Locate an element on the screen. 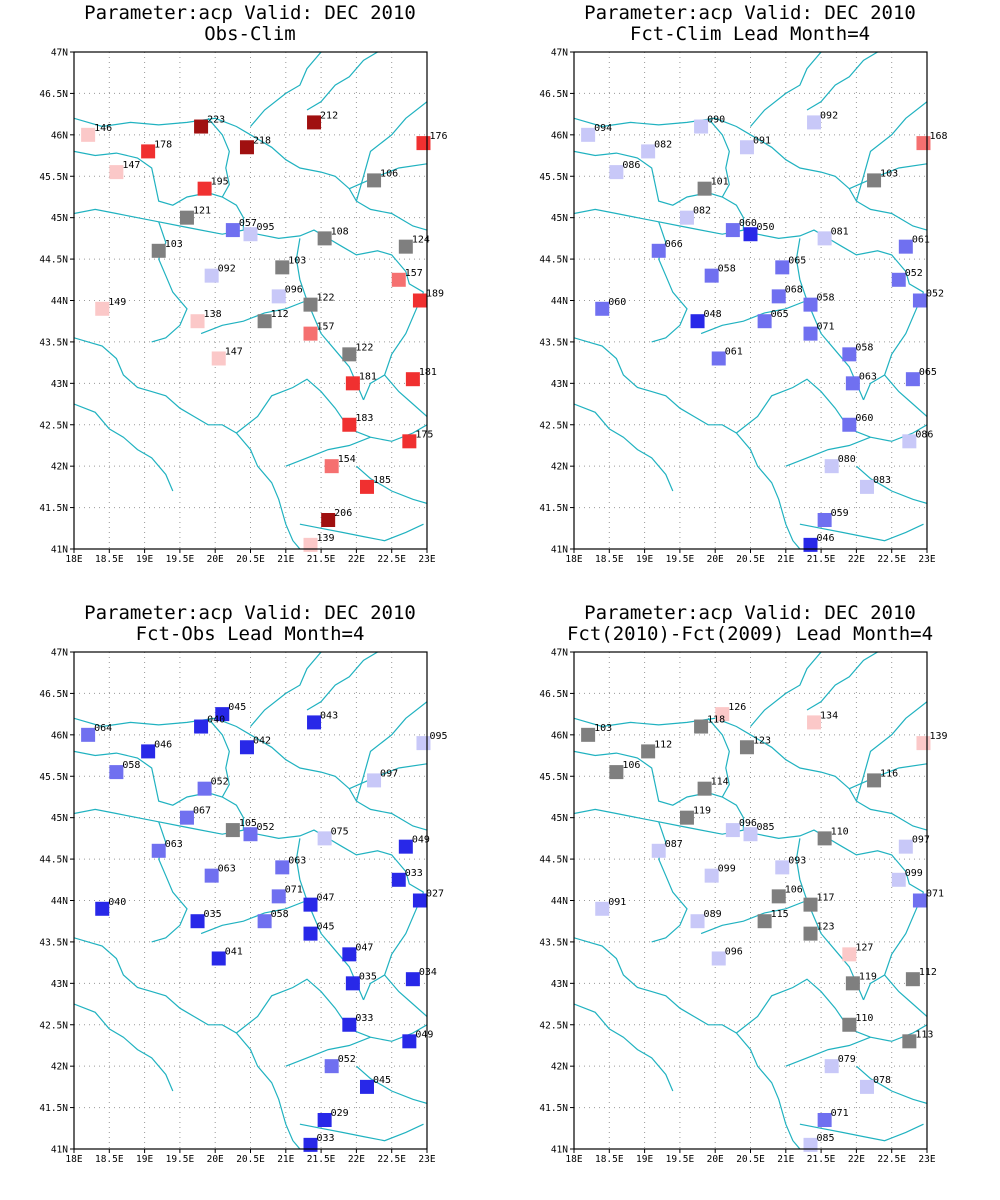  y-tick-label: 45N is located at coordinates (559, 218).